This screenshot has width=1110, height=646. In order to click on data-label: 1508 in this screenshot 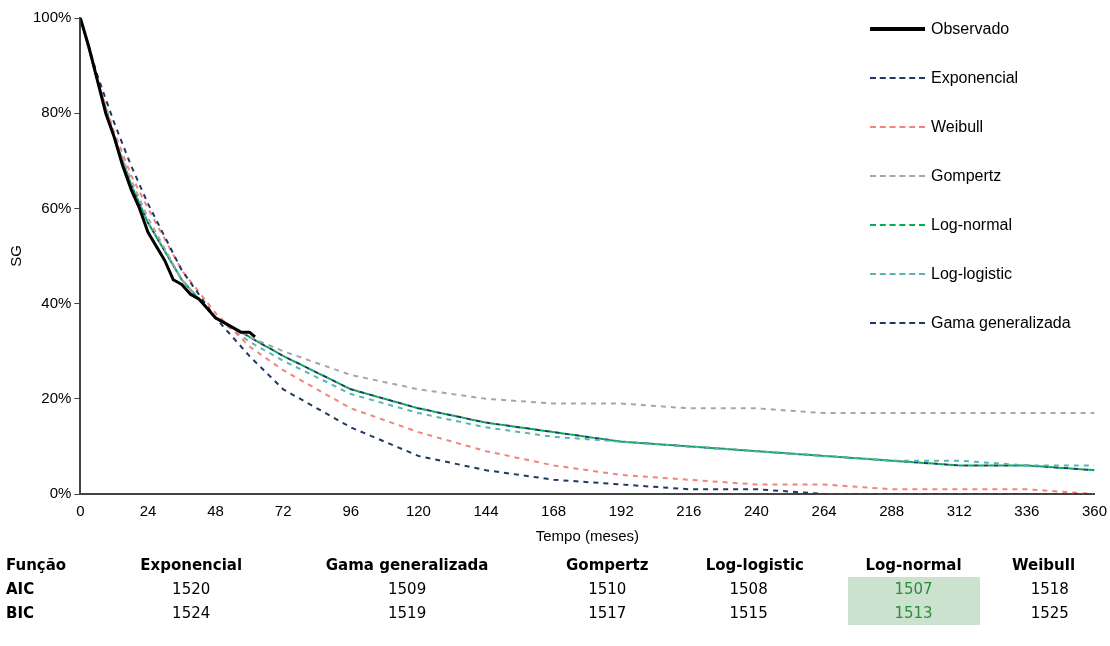, I will do `click(748, 589)`.